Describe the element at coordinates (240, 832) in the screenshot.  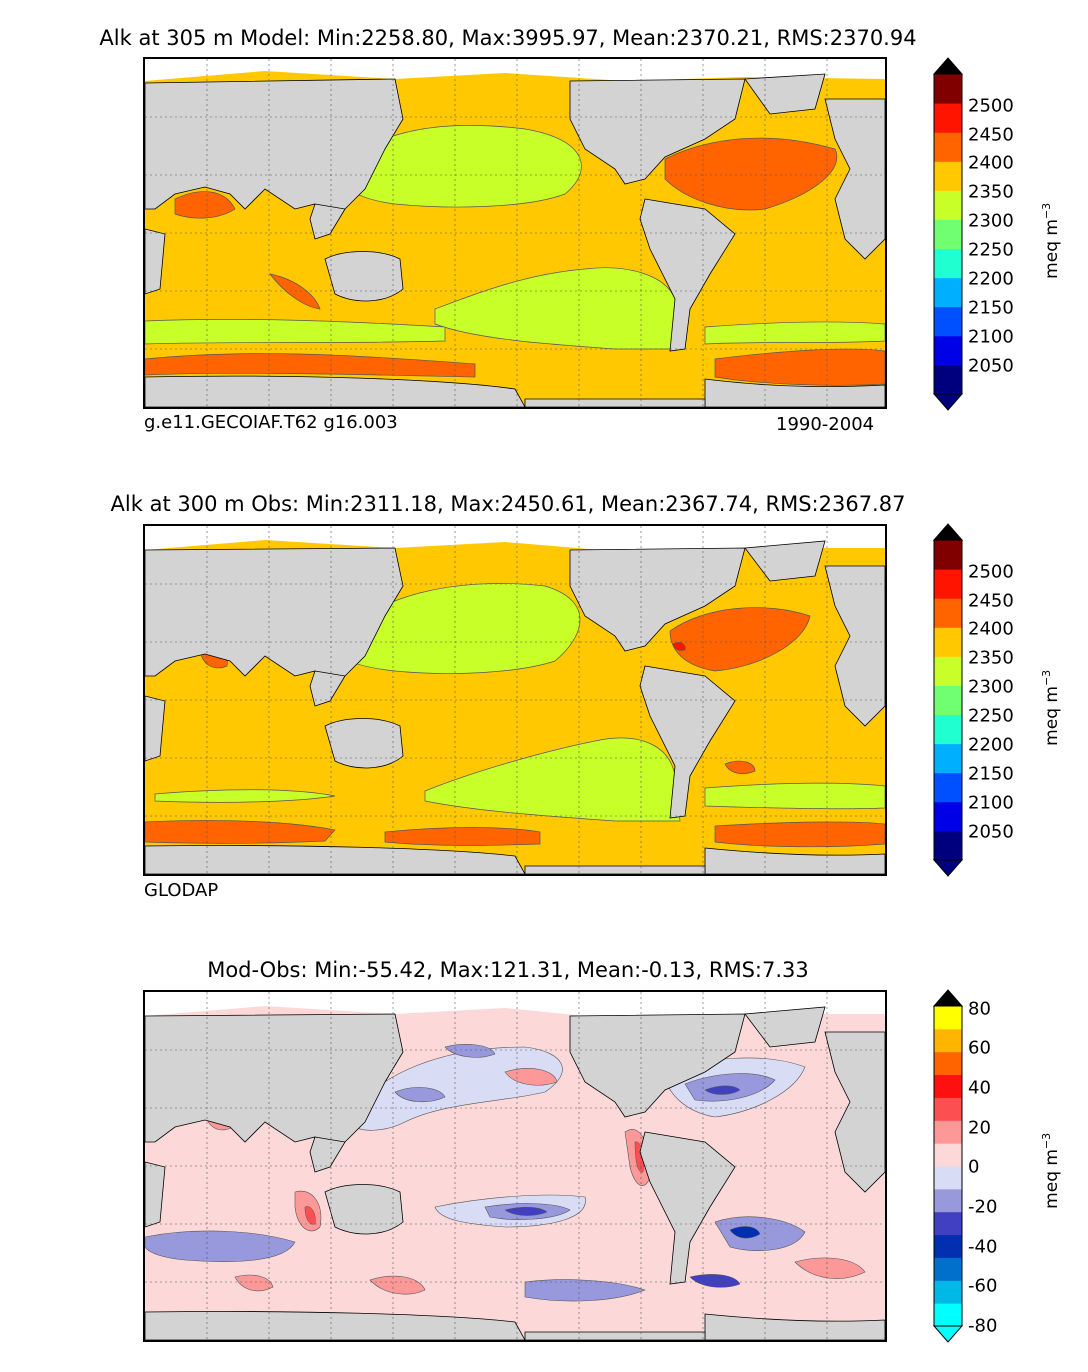
I see `southern-high-band` at that location.